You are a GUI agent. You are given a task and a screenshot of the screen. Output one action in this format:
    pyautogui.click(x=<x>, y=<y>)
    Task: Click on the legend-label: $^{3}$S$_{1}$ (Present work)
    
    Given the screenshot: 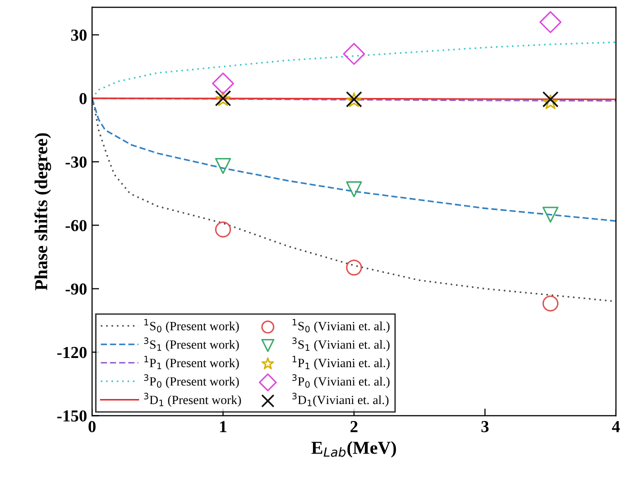 What is the action you would take?
    pyautogui.click(x=191, y=344)
    